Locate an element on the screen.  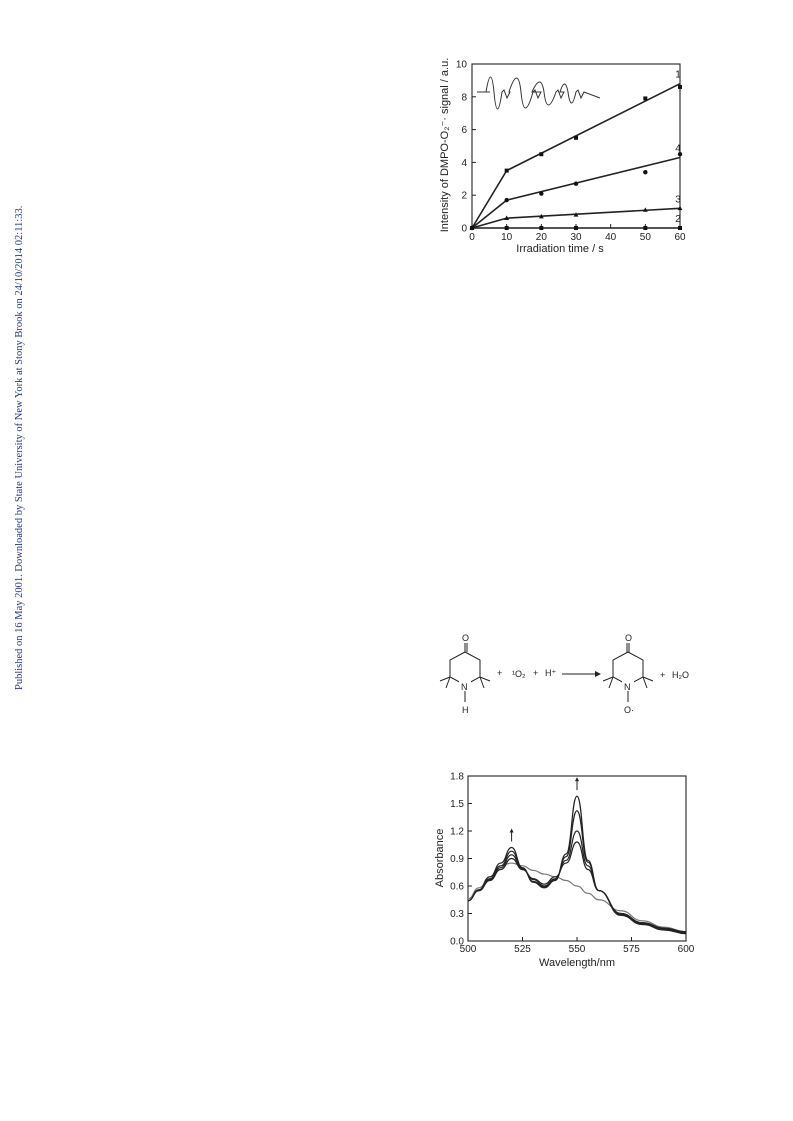
chart1-y-axis-label: Intensity of DMPO-O₂⁻· signal / a.u. is located at coordinates (445, 145).